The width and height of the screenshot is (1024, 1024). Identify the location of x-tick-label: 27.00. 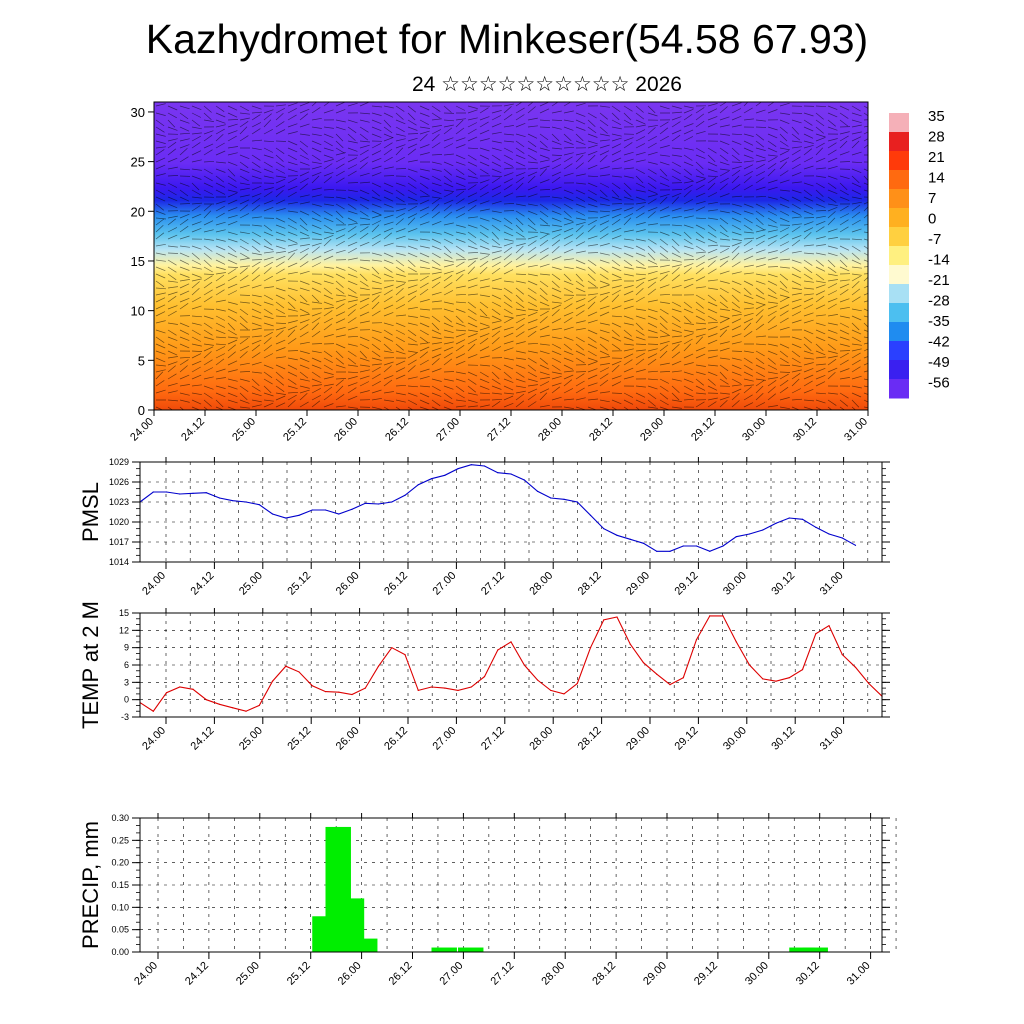
(452, 974).